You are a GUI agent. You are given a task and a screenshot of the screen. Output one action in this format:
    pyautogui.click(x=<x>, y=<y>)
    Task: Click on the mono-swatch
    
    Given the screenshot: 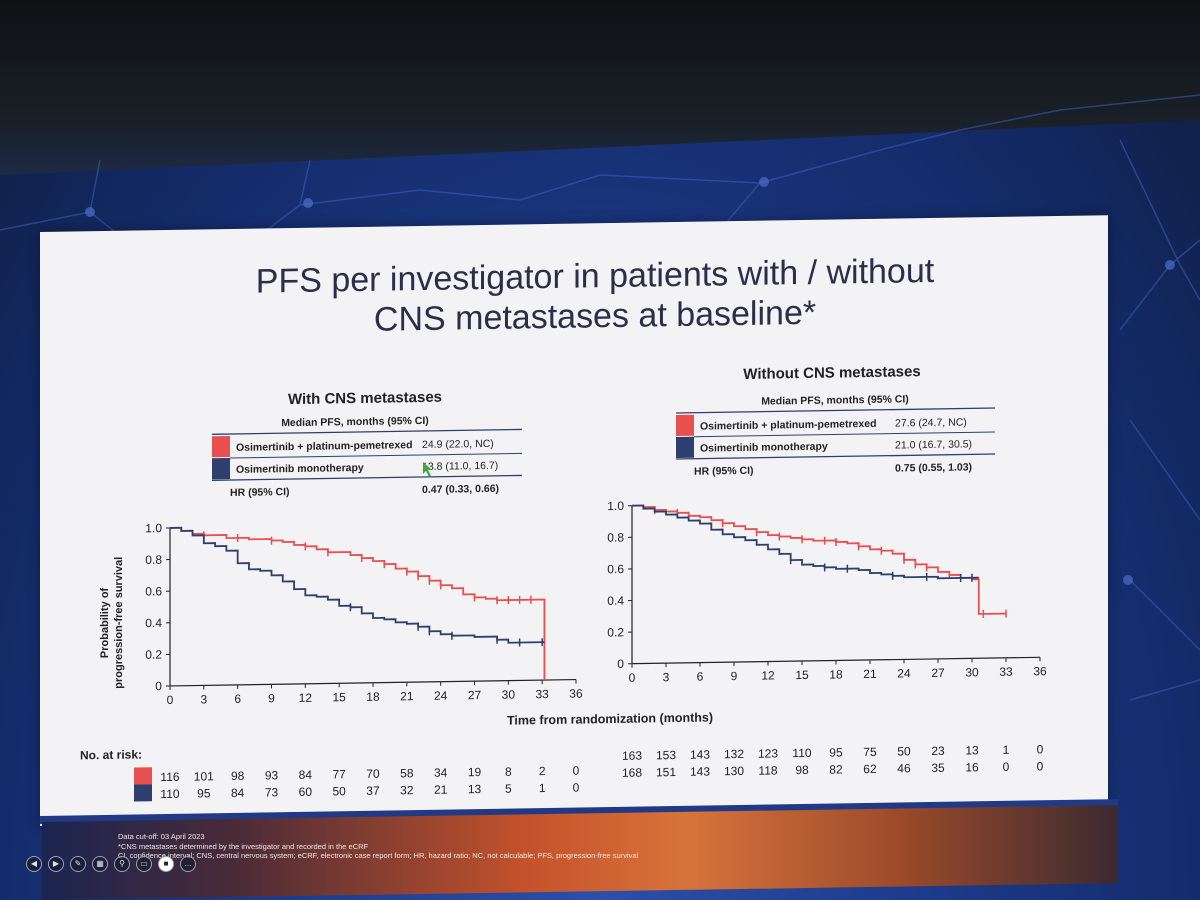 What is the action you would take?
    pyautogui.click(x=221, y=469)
    